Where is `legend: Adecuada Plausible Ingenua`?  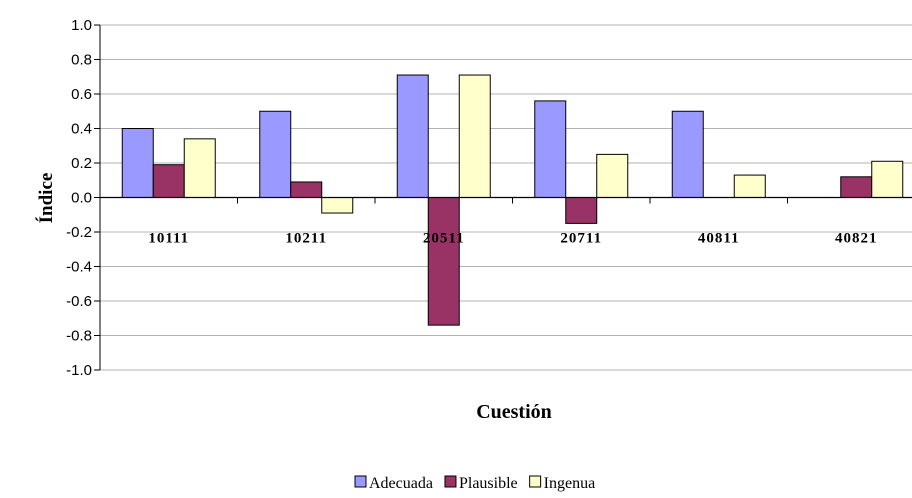
legend: Adecuada Plausible Ingenua is located at coordinates (475, 483).